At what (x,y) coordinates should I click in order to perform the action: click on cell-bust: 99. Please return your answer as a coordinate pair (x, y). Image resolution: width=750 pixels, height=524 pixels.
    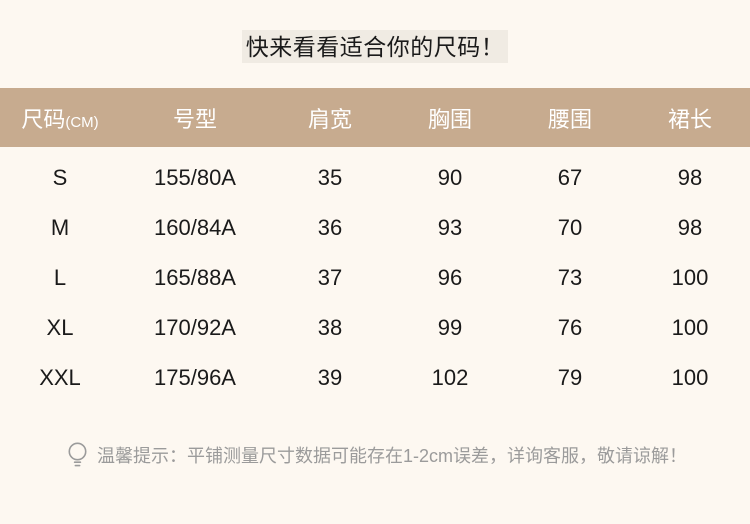
    Looking at the image, I should click on (450, 327).